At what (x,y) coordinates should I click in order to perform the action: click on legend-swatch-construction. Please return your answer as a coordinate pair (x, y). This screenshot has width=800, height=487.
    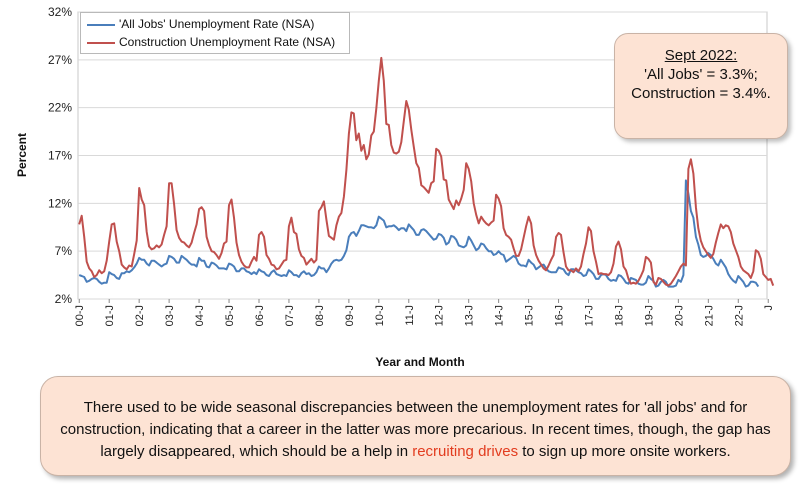
    Looking at the image, I should click on (101, 42).